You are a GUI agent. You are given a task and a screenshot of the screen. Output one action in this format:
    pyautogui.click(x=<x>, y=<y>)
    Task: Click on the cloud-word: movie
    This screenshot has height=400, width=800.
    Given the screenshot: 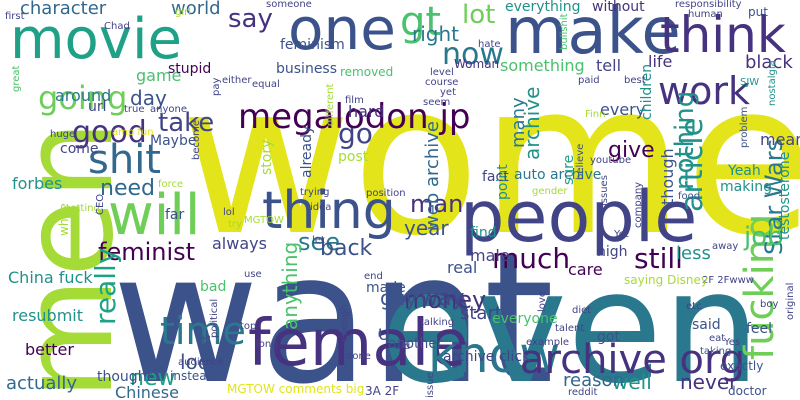 What is the action you would take?
    pyautogui.click(x=96, y=39)
    